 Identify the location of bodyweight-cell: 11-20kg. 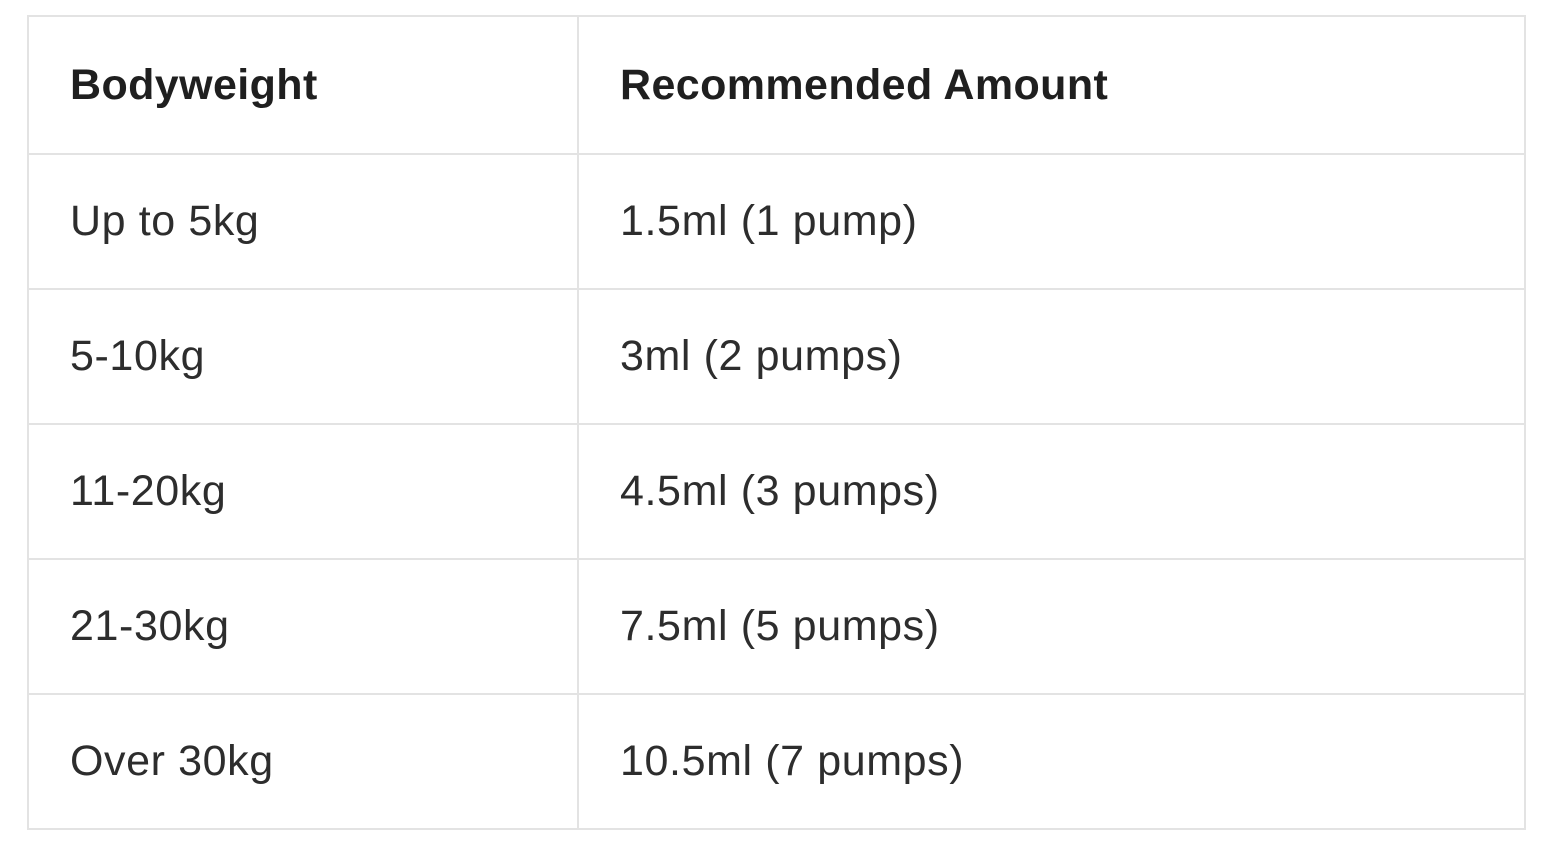
(303, 491).